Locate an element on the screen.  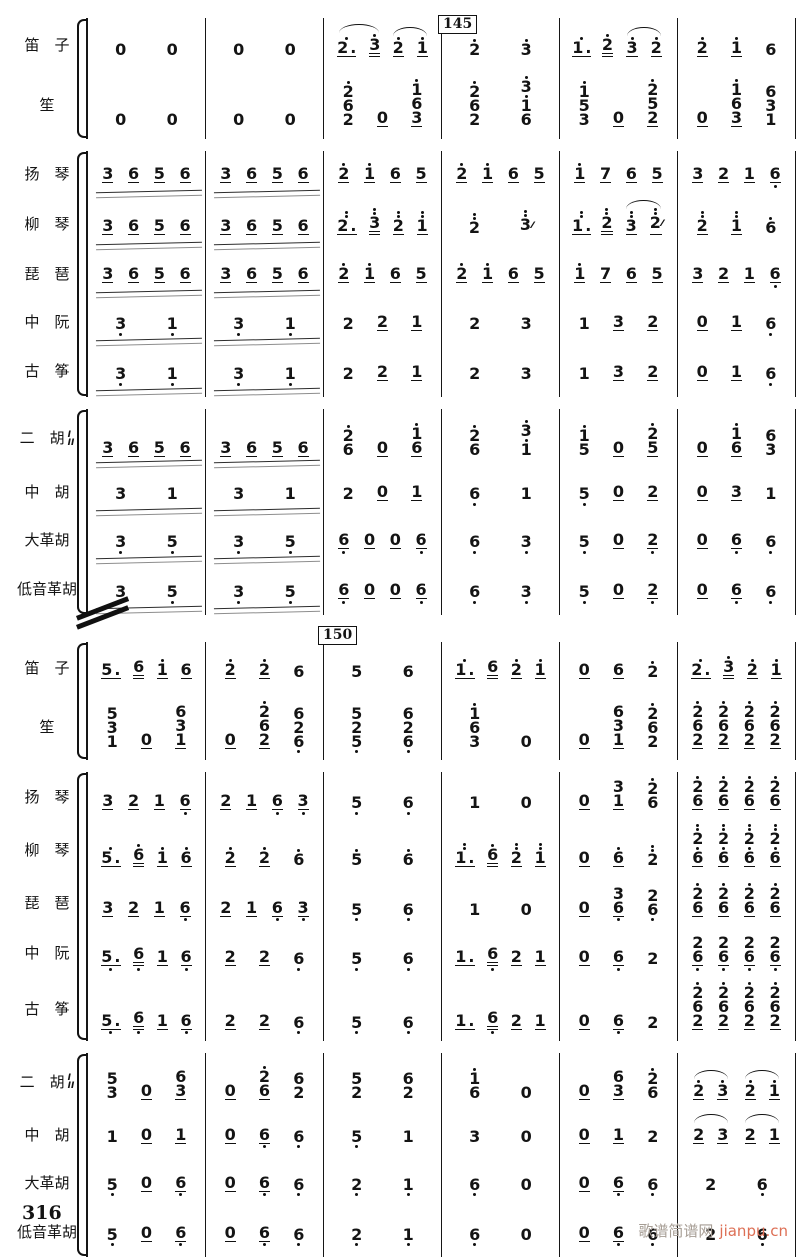
staff-row: 低音革胡 5 0 6 0 6 6 2 1 6 0 0 6 6 2 6 is located at coordinates (402, 1232).